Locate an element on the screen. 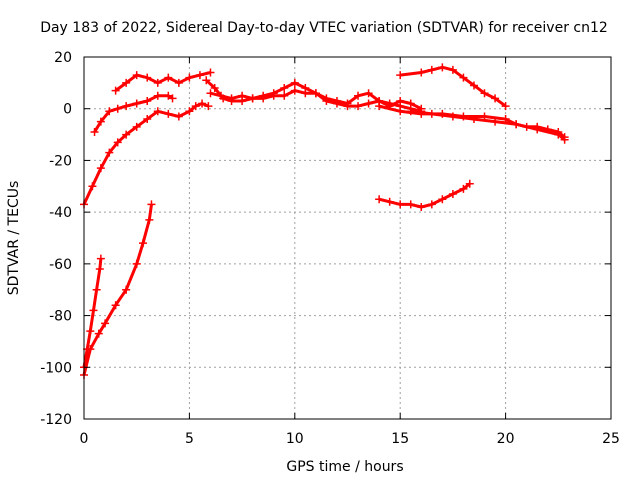 Image resolution: width=640 pixels, height=480 pixels. y-tick-label: -20 is located at coordinates (60, 161).